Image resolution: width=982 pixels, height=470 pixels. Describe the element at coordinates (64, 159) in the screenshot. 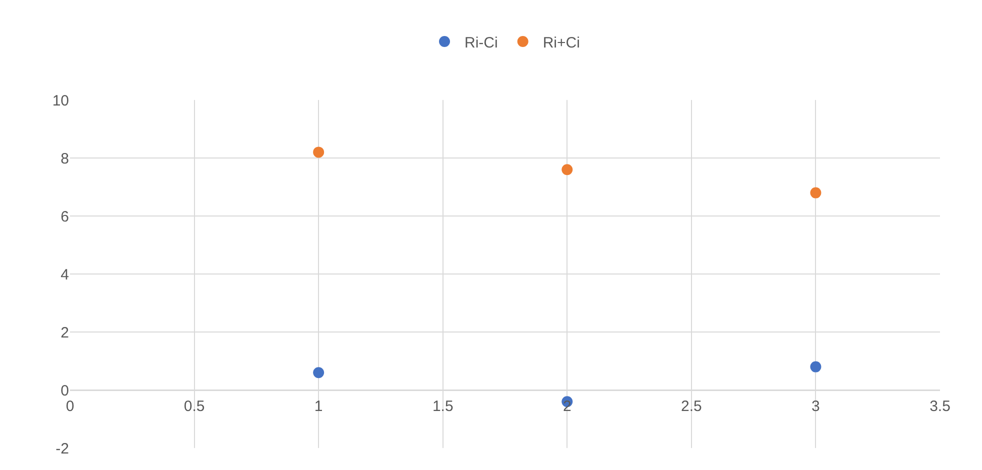

I see `y-tick-label: 8` at that location.